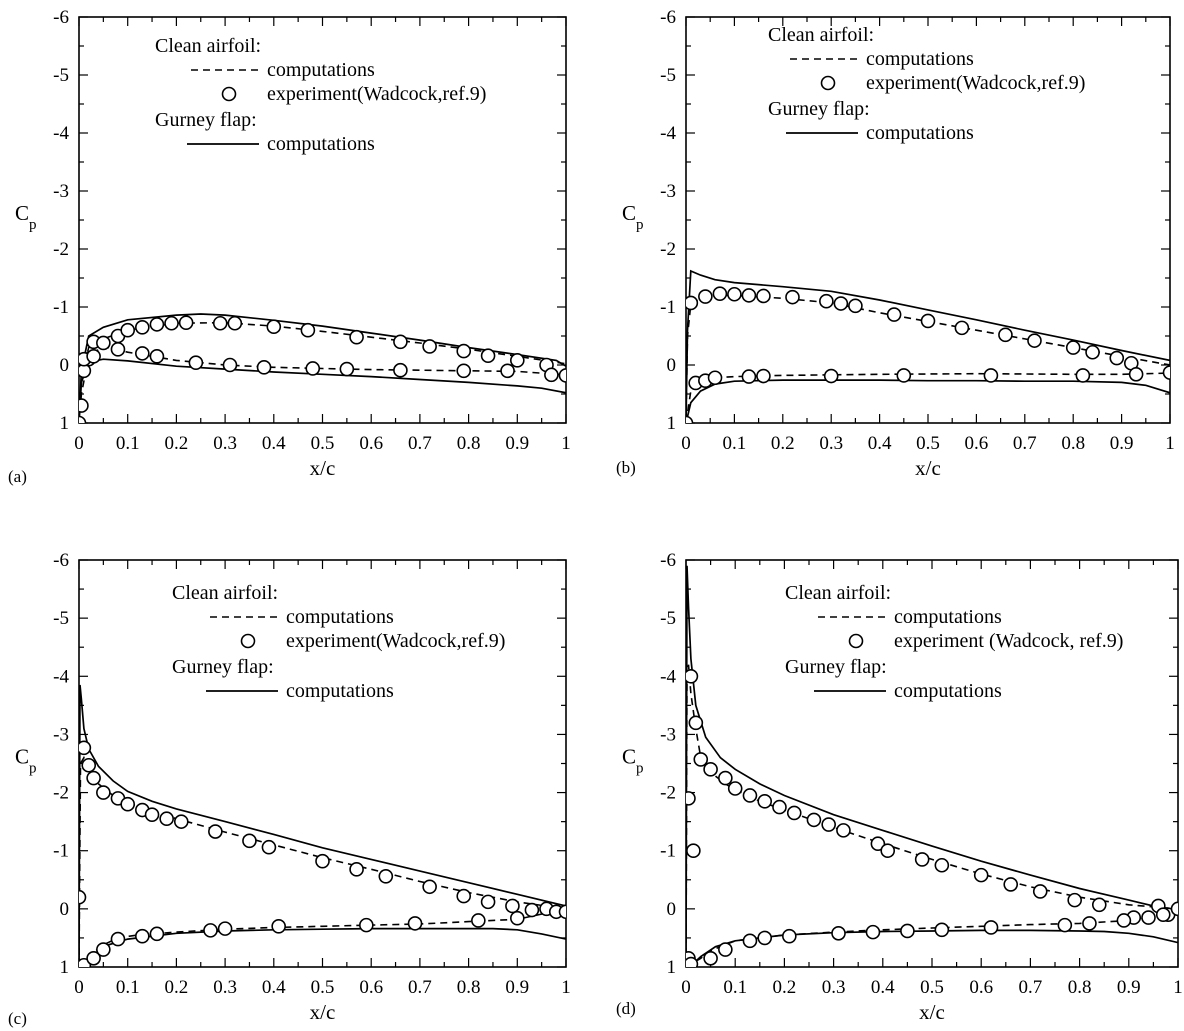 The image size is (1184, 1031). What do you see at coordinates (672, 365) in the screenshot?
I see `panel-b-y-tick-label: 0` at bounding box center [672, 365].